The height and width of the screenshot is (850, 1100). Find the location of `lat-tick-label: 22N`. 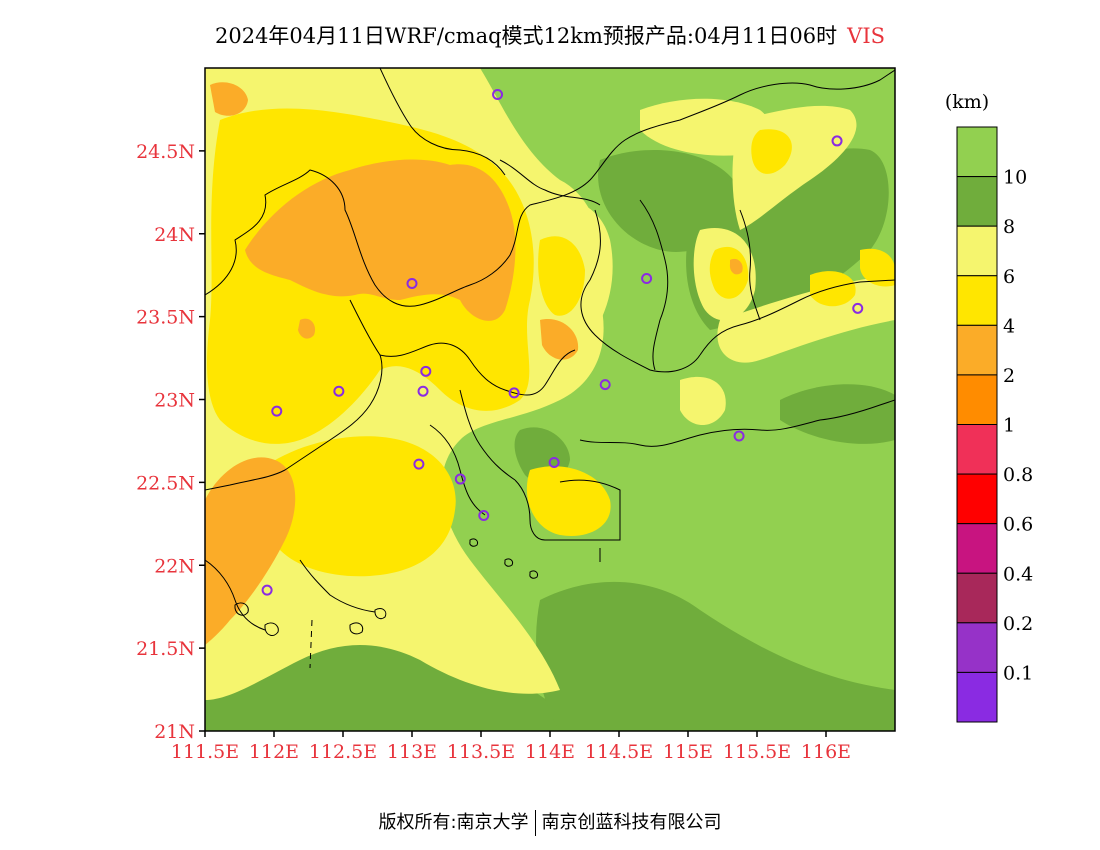

lat-tick-label: 22N is located at coordinates (174, 566).